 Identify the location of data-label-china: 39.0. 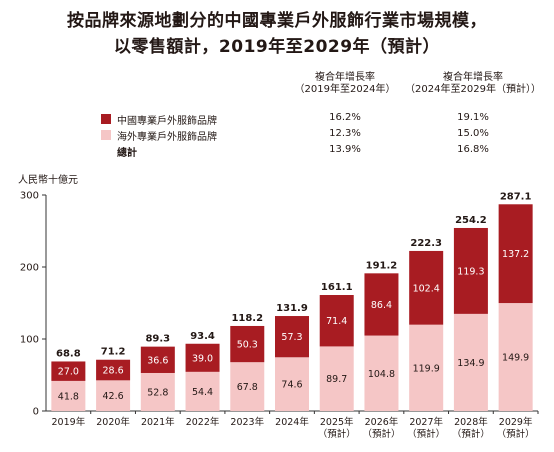
(202, 358).